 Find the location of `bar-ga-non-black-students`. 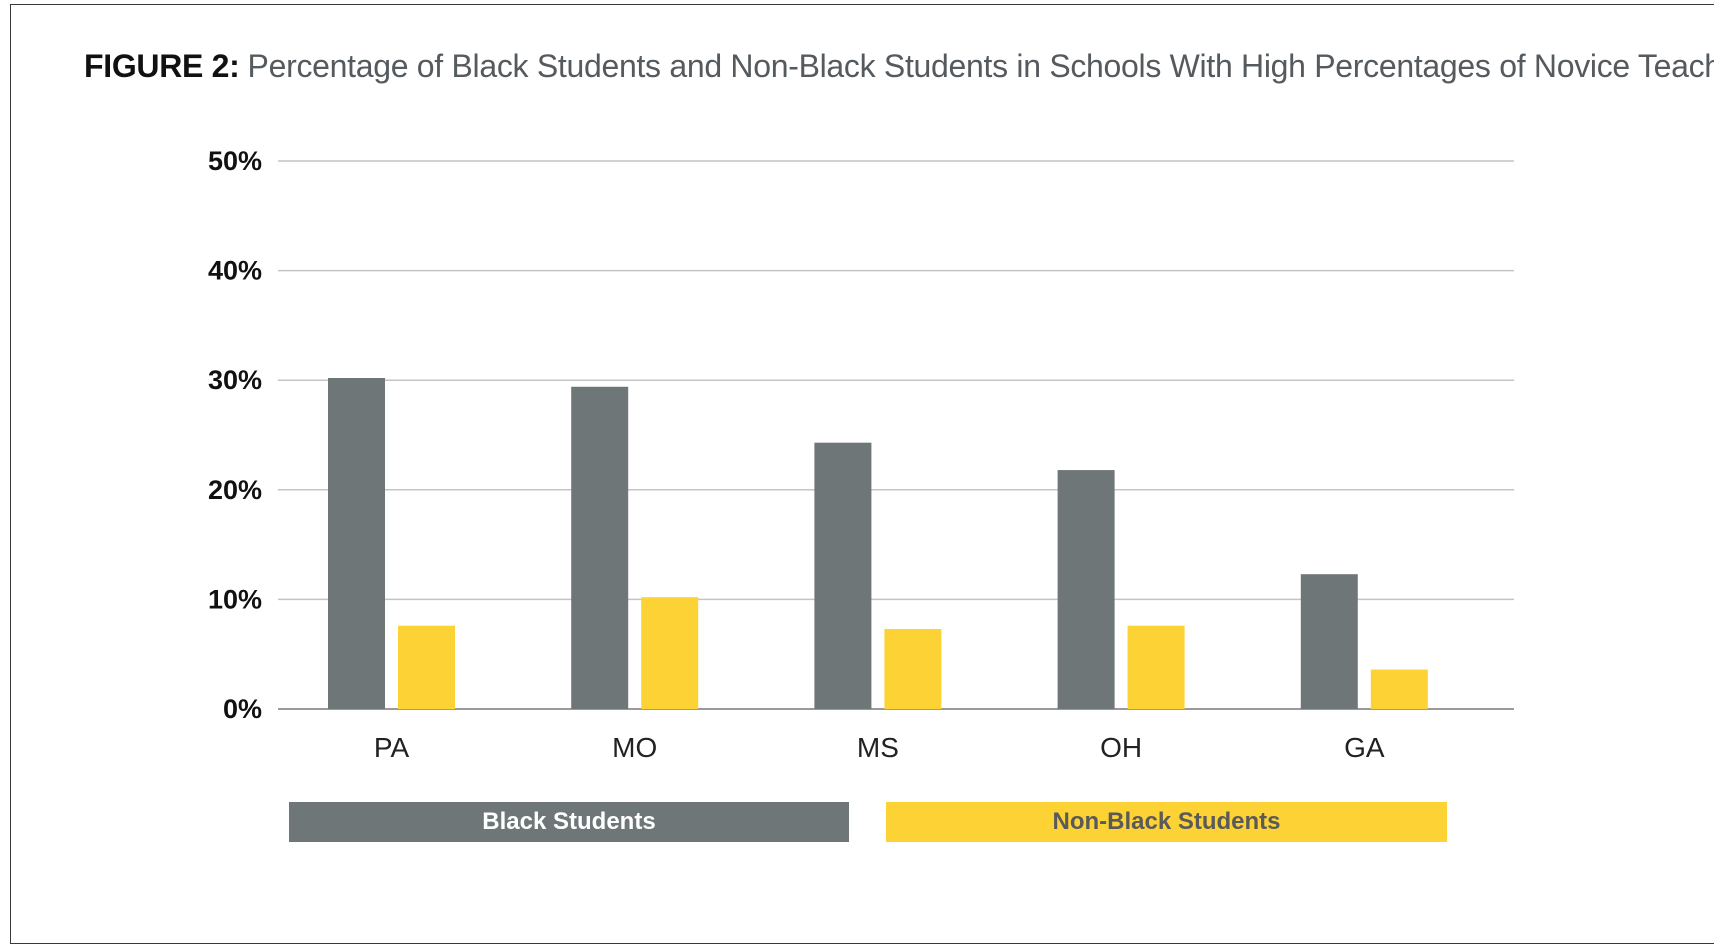

bar-ga-non-black-students is located at coordinates (1399, 689).